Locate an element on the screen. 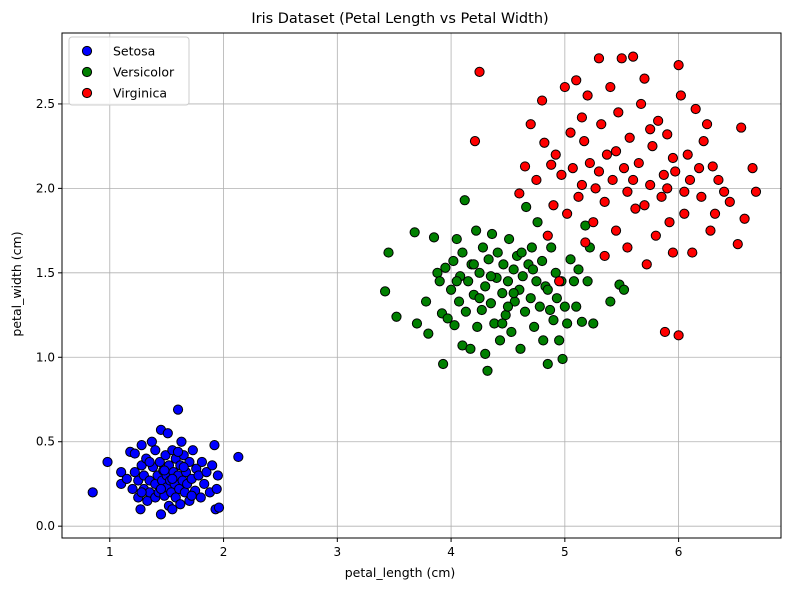 This screenshot has width=790, height=590. y-tick-label: 2.5 is located at coordinates (45, 104).